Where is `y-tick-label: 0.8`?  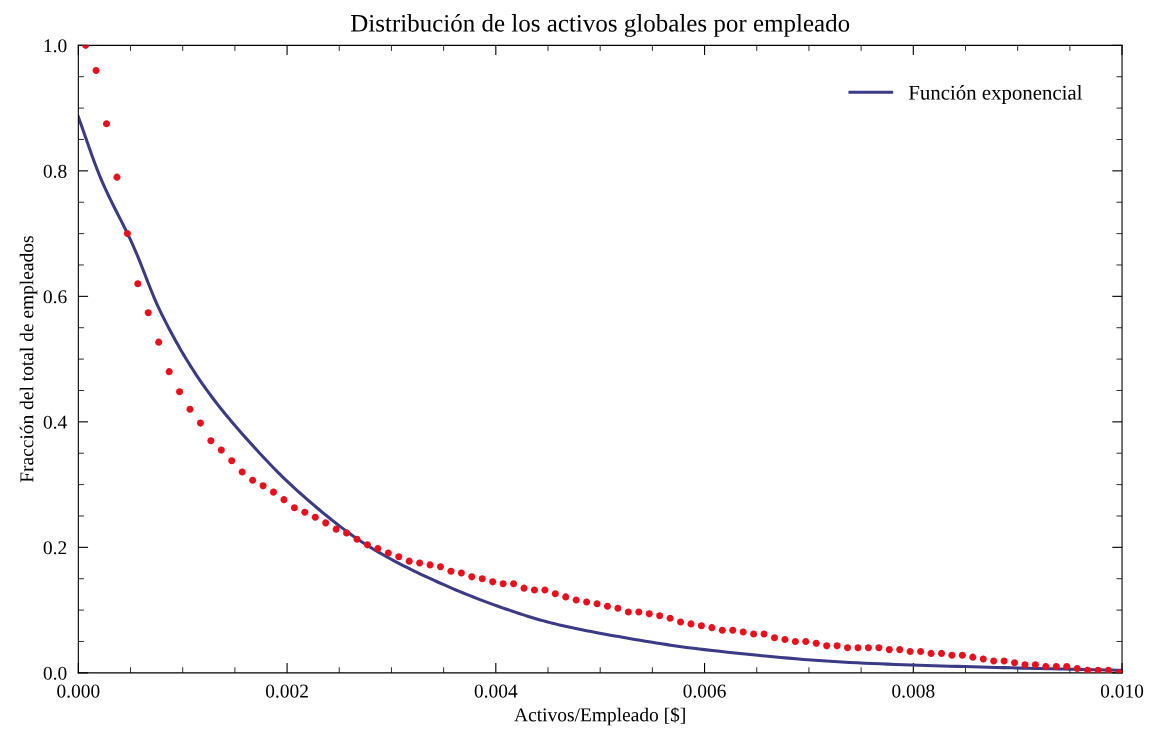 y-tick-label: 0.8 is located at coordinates (55, 171).